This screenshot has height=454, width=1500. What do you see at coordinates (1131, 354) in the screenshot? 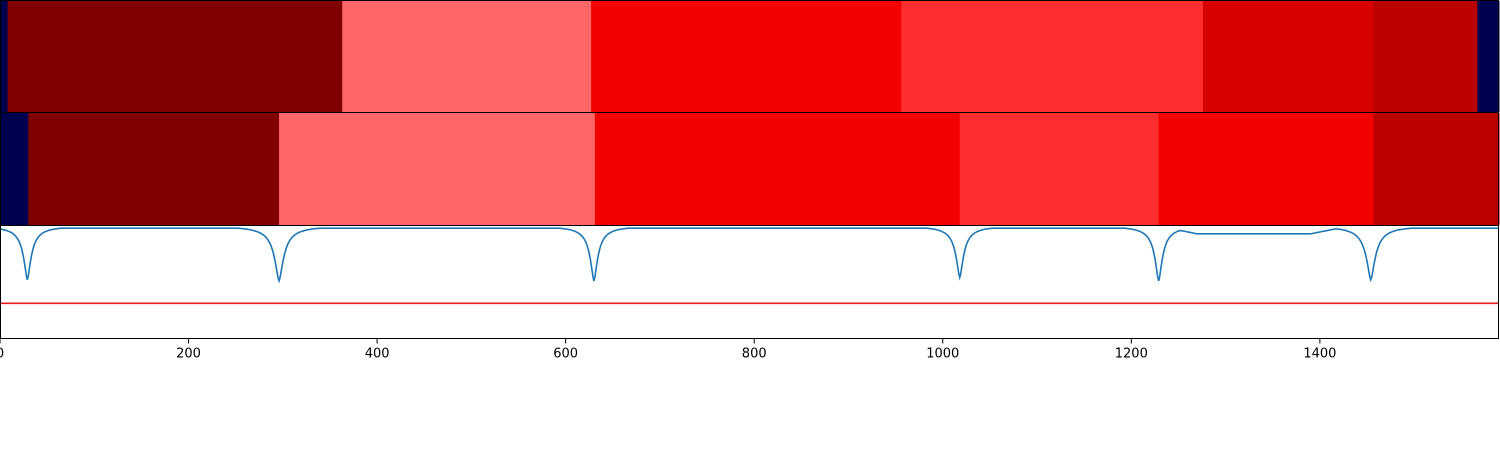
I see `x-tick-label-1200: 1200` at bounding box center [1131, 354].